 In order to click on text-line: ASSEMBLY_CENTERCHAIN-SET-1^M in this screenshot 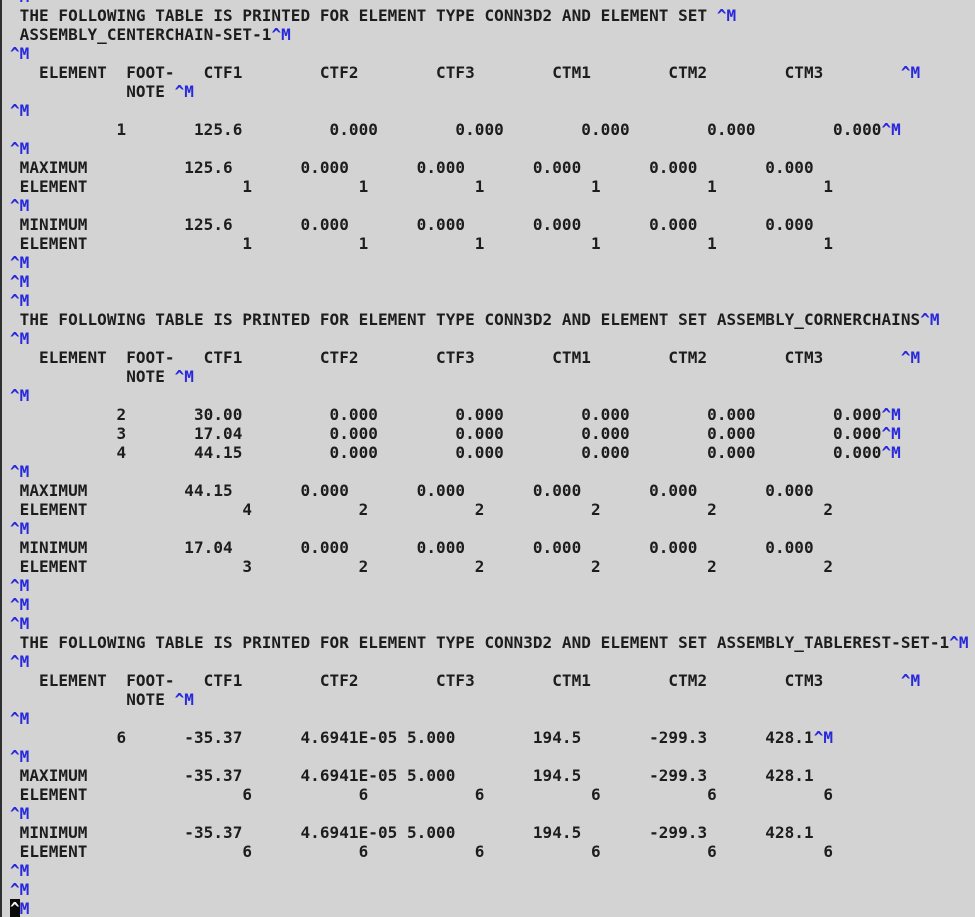, I will do `click(492, 34)`.